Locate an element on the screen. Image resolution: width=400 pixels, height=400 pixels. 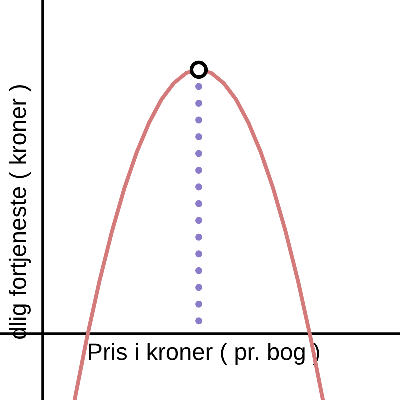
y-axis-title: dlig fortjeneste ( kroner ) is located at coordinates (20, 212).